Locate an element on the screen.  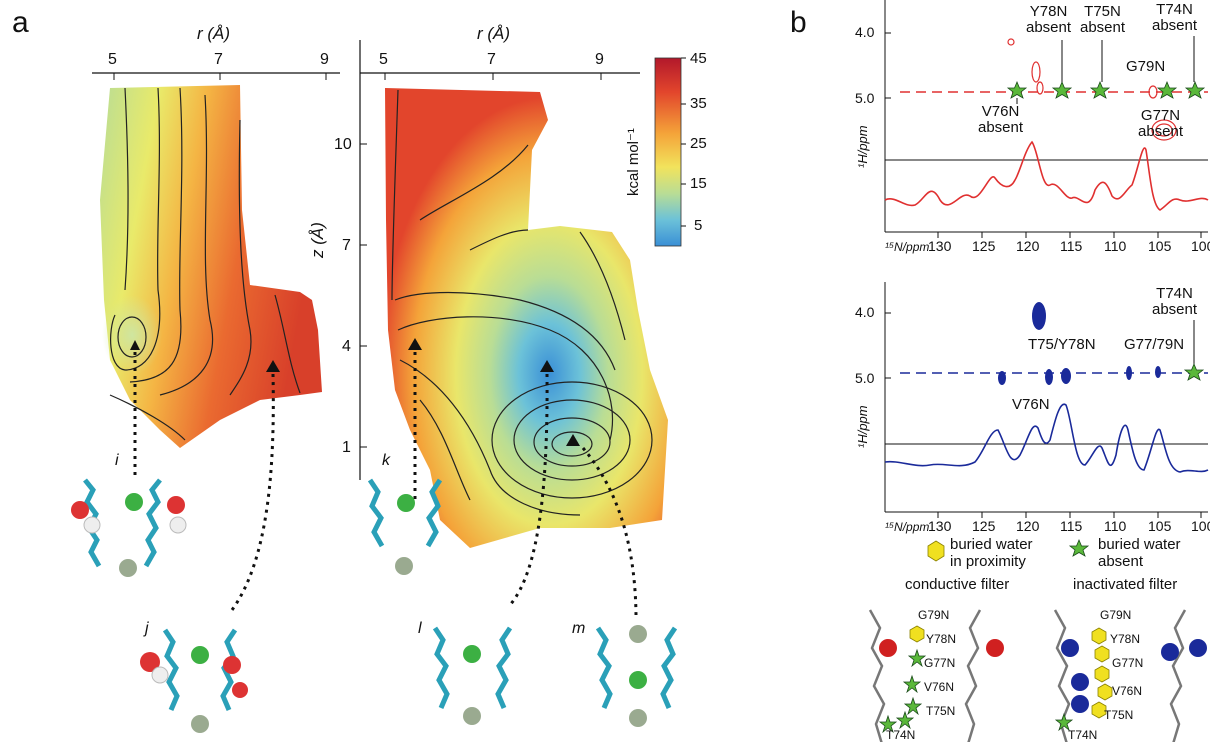
nmr-top-stars is located at coordinates (1106, 89).